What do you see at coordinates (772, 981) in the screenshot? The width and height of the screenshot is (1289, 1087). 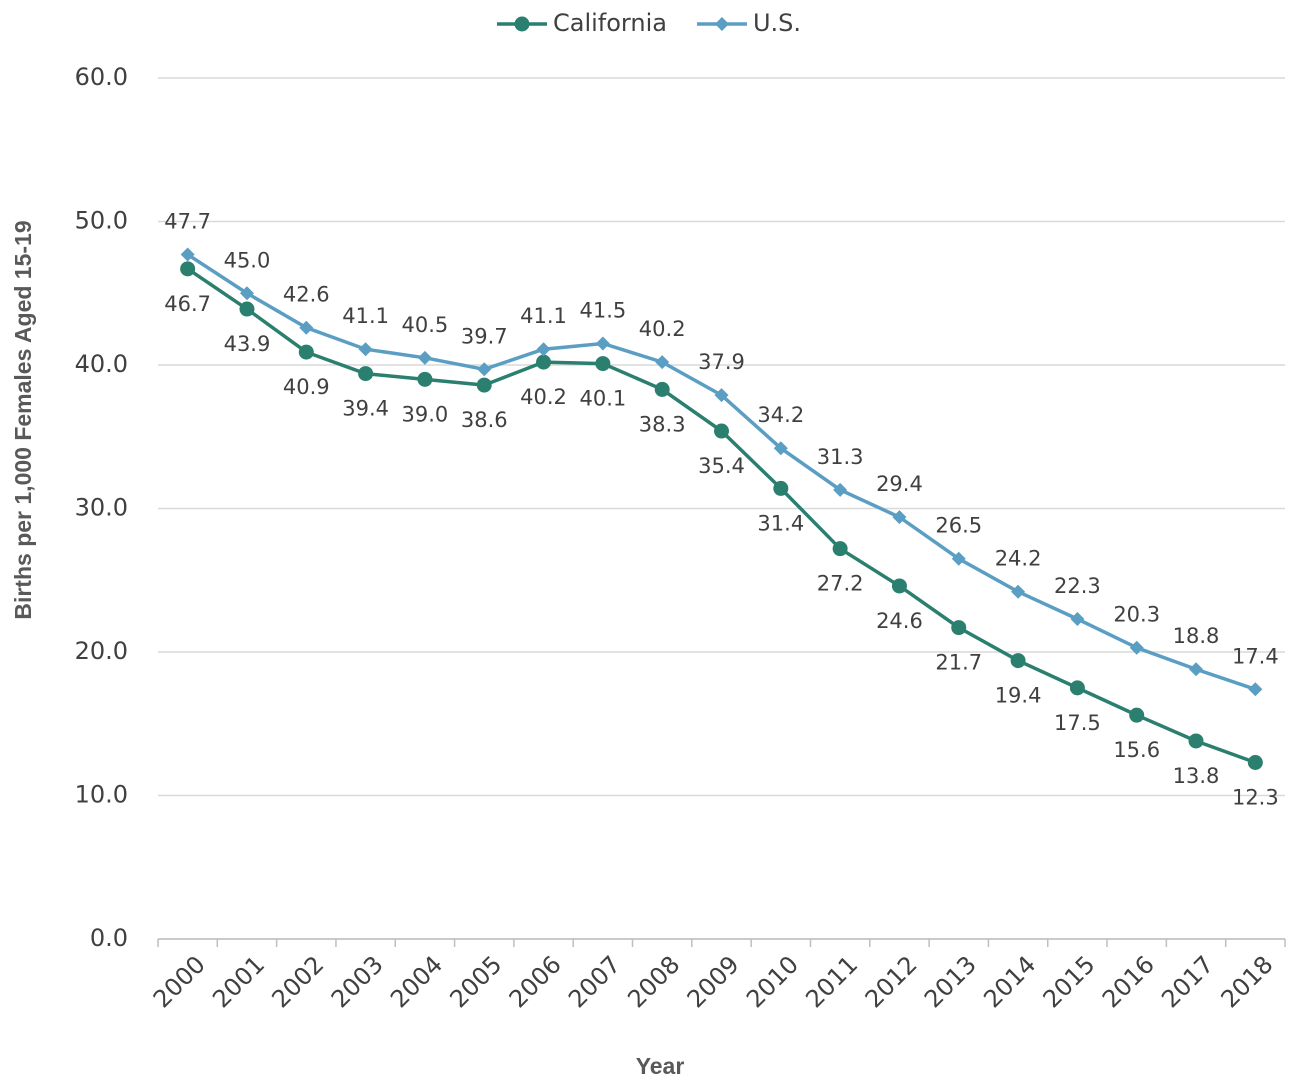 I see `x-tick-label: 2010` at bounding box center [772, 981].